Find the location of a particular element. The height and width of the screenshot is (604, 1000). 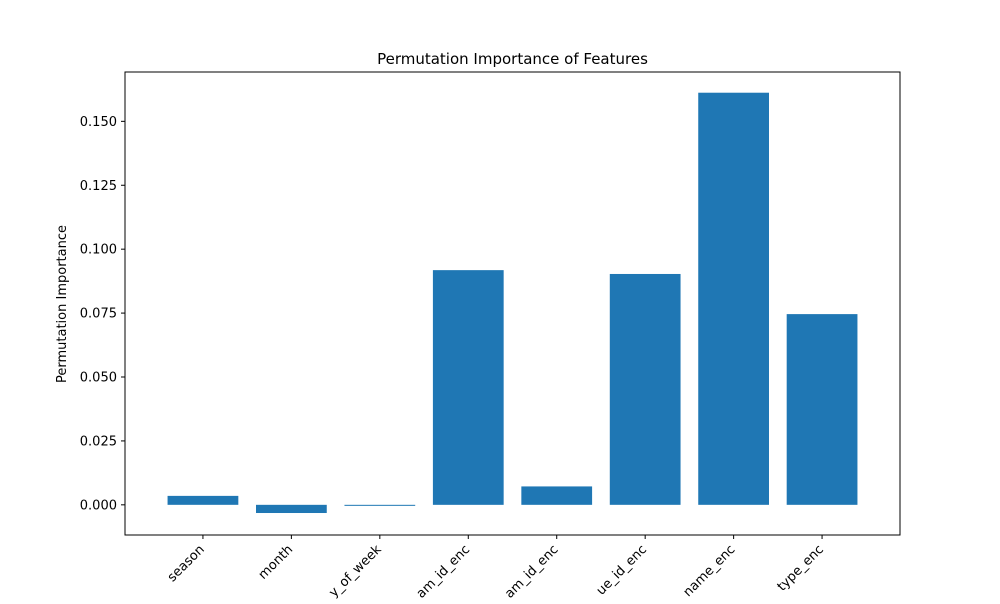

chart-title: Permutation Importance of Features is located at coordinates (512, 59).